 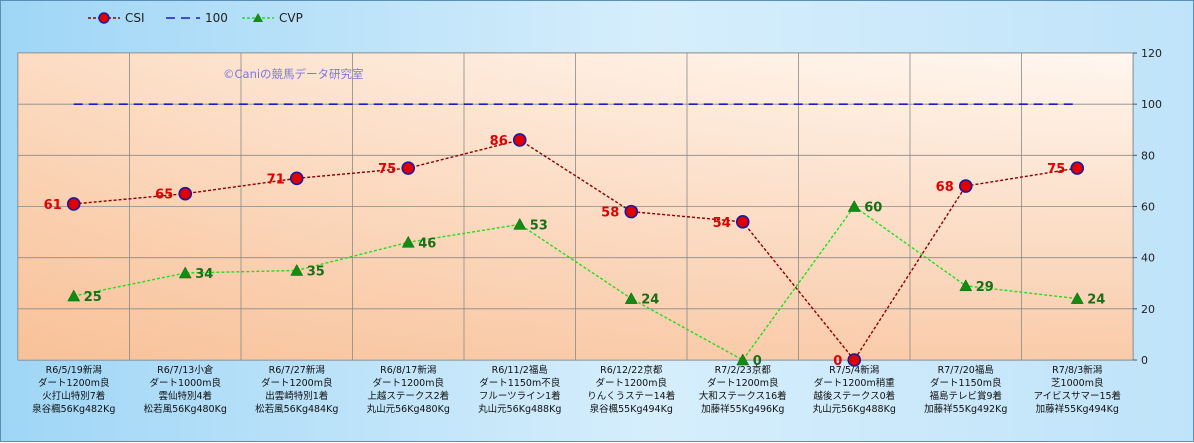 What do you see at coordinates (93, 297) in the screenshot?
I see `cvp-data-label: 25` at bounding box center [93, 297].